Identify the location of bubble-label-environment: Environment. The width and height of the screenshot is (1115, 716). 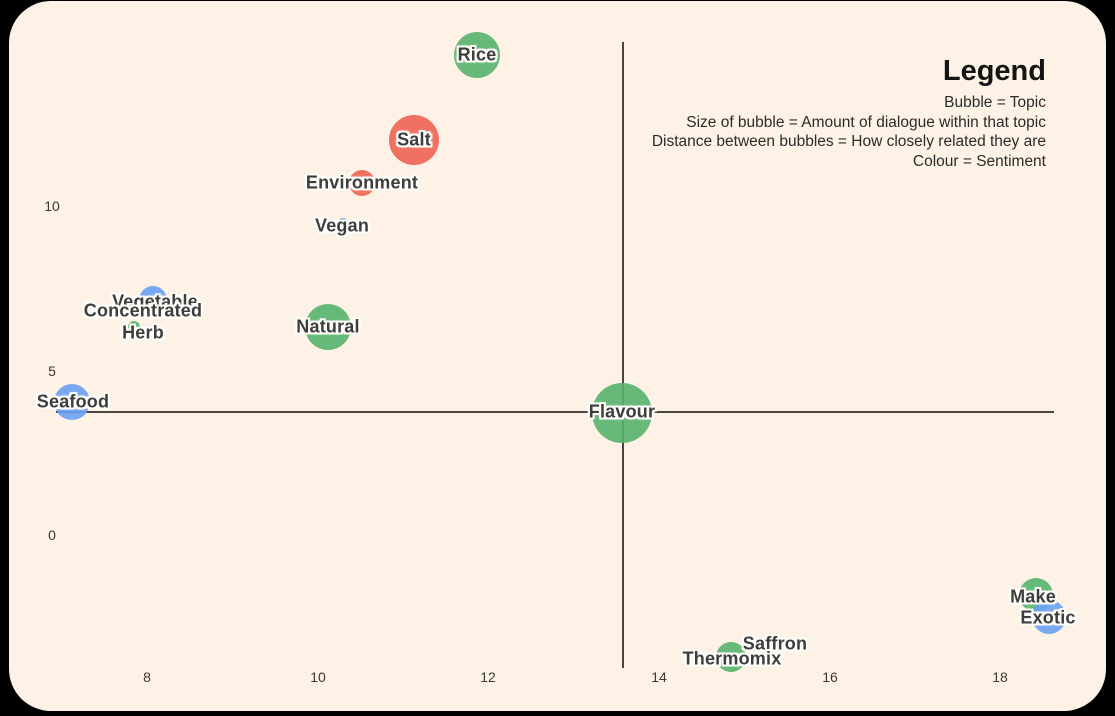
(362, 182).